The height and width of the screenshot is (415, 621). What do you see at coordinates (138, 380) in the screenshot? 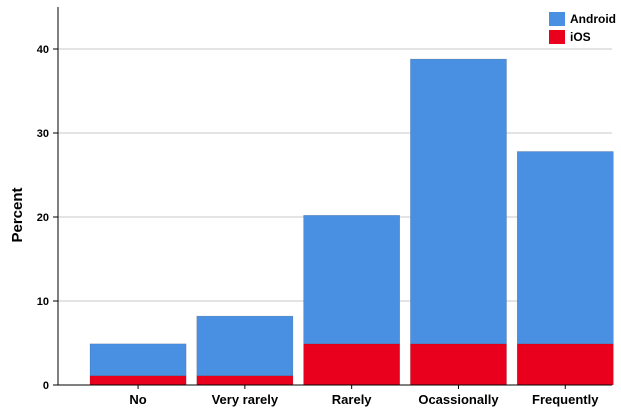
I see `bar-ios-no` at bounding box center [138, 380].